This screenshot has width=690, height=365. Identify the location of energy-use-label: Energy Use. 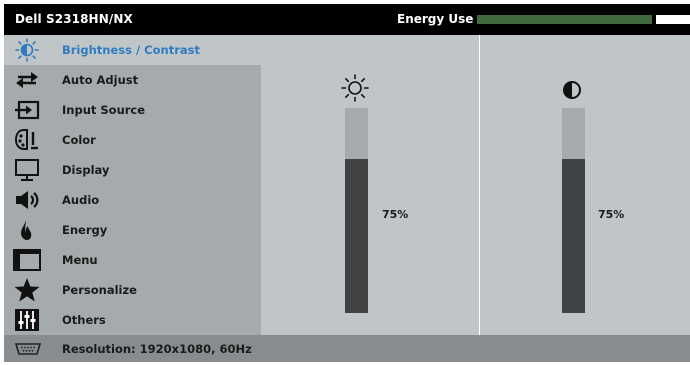
(435, 19).